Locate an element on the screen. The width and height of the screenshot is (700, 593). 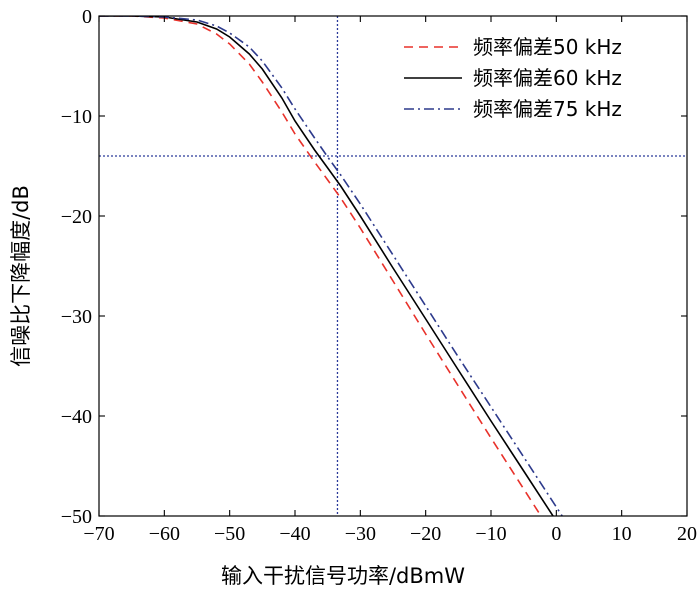
y-tick-label: −30 is located at coordinates (76, 317).